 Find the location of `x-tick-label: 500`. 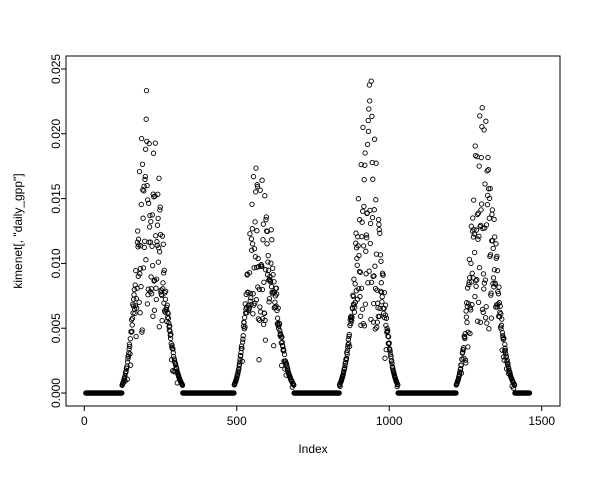

x-tick-label: 500 is located at coordinates (237, 421).